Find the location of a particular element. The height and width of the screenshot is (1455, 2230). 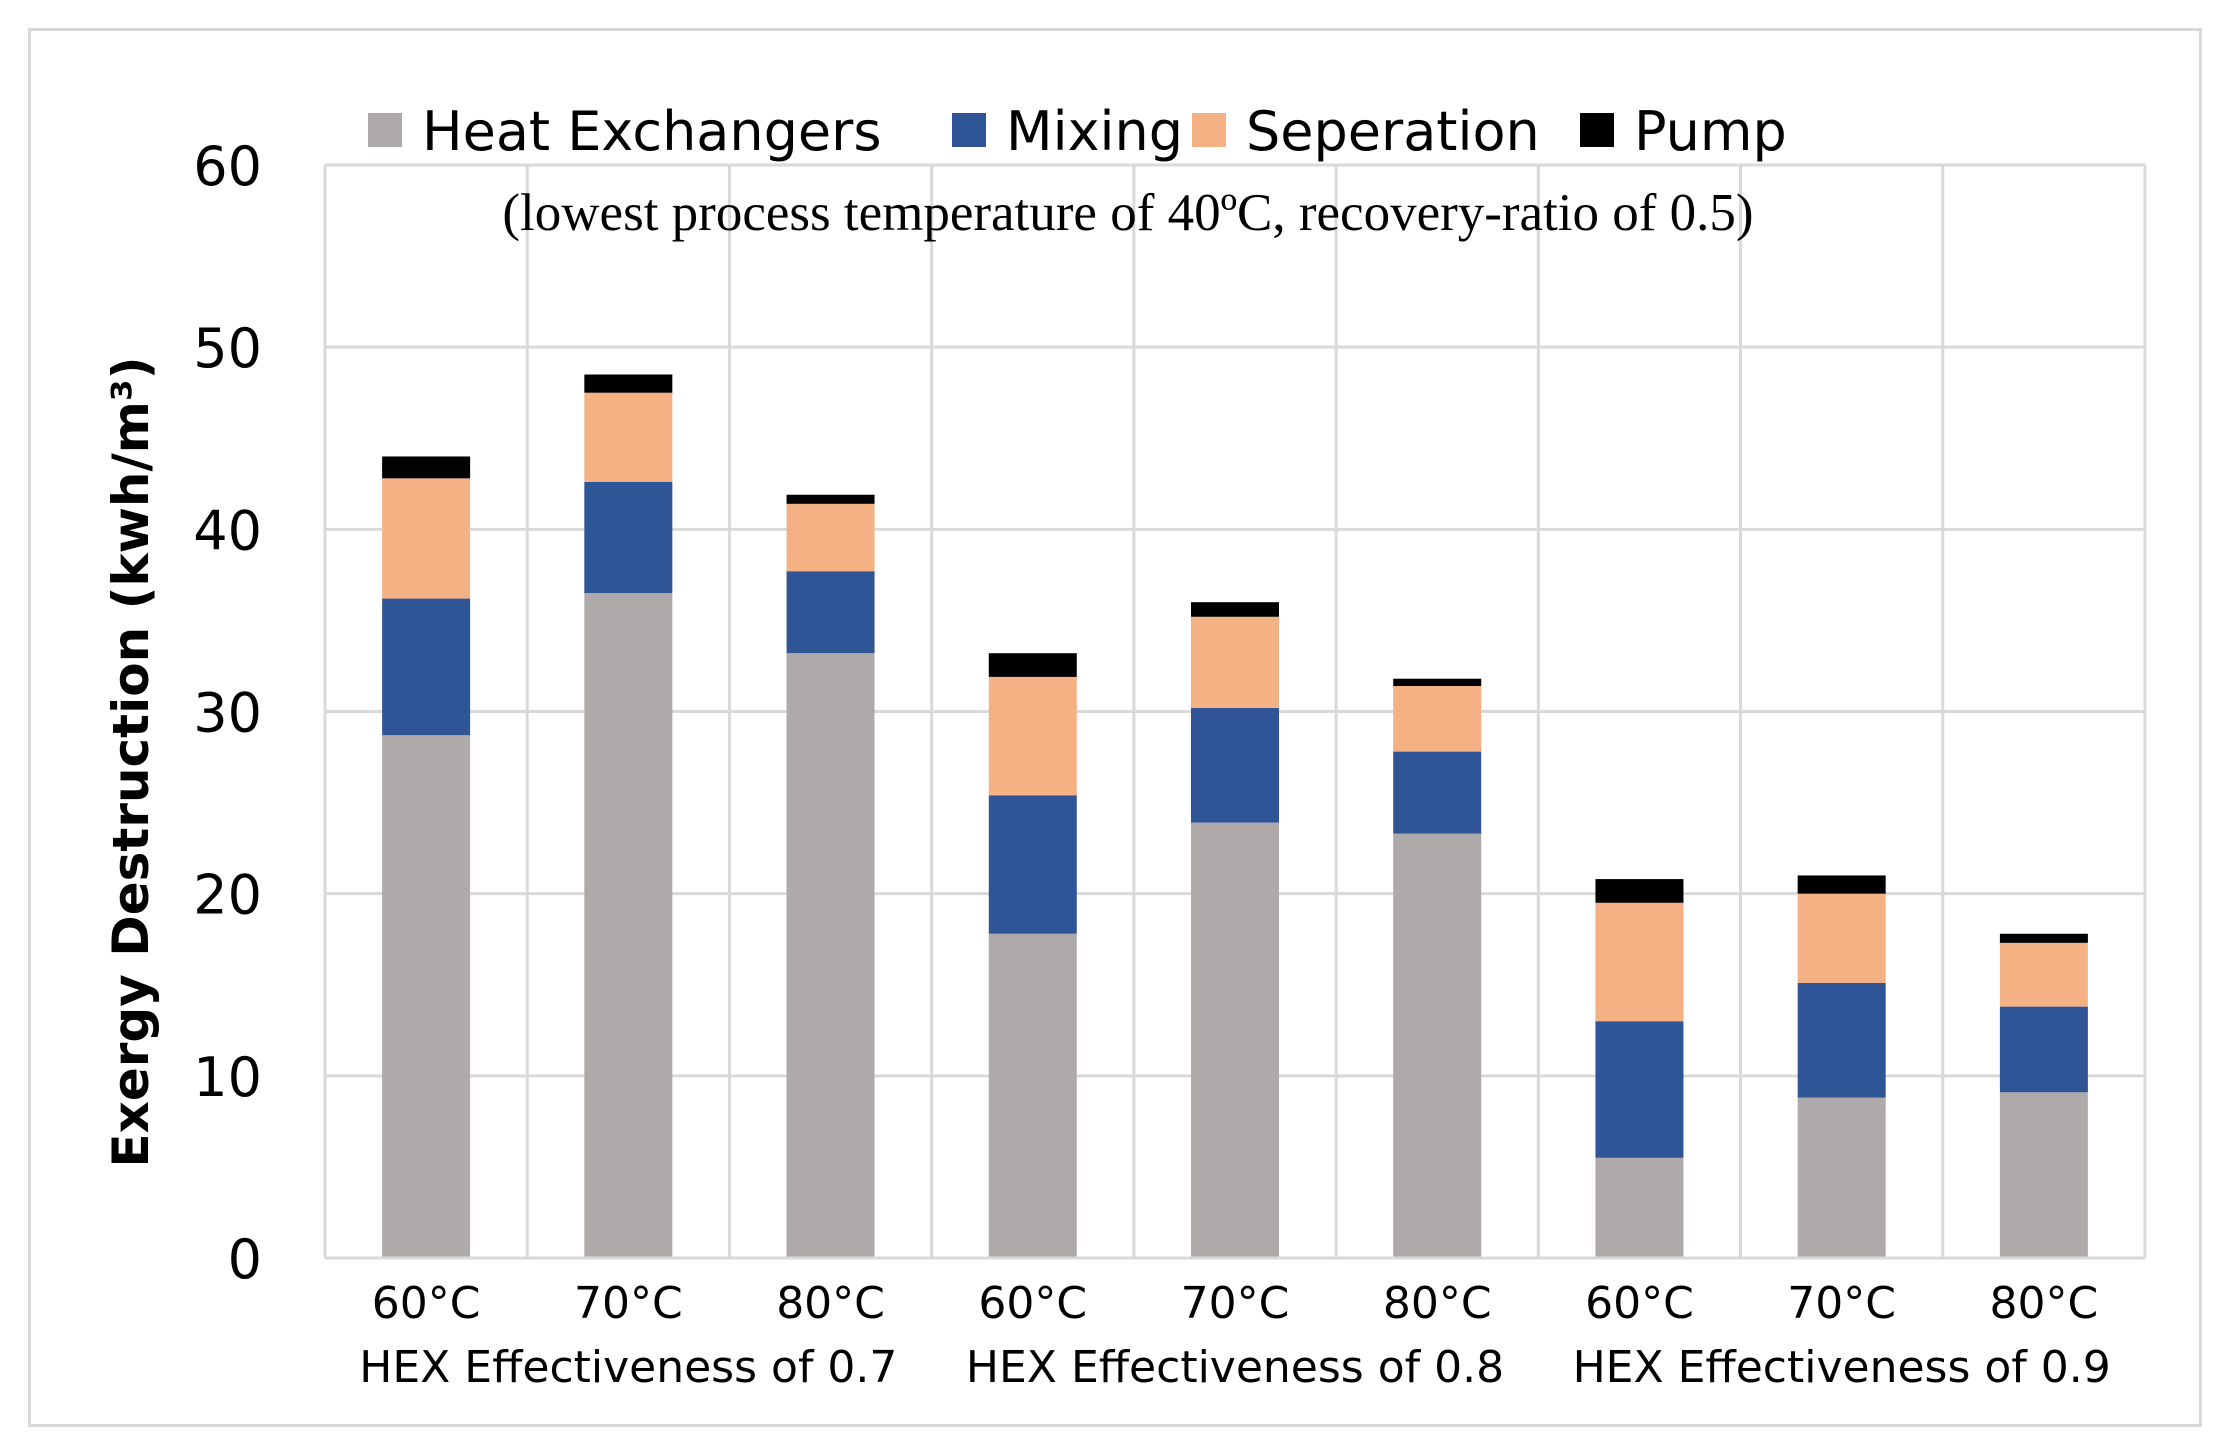

y-tick-label: 60 is located at coordinates (227, 166).